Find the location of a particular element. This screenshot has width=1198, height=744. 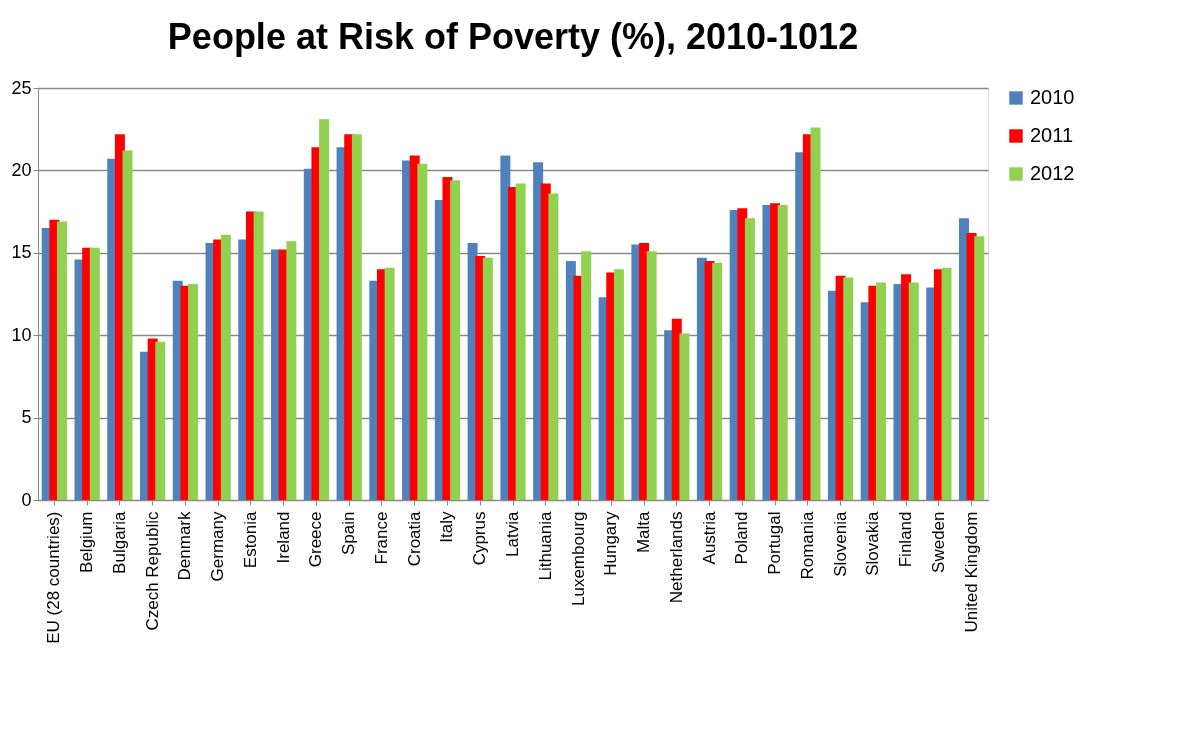

x-tick-label: Italy is located at coordinates (447, 527).